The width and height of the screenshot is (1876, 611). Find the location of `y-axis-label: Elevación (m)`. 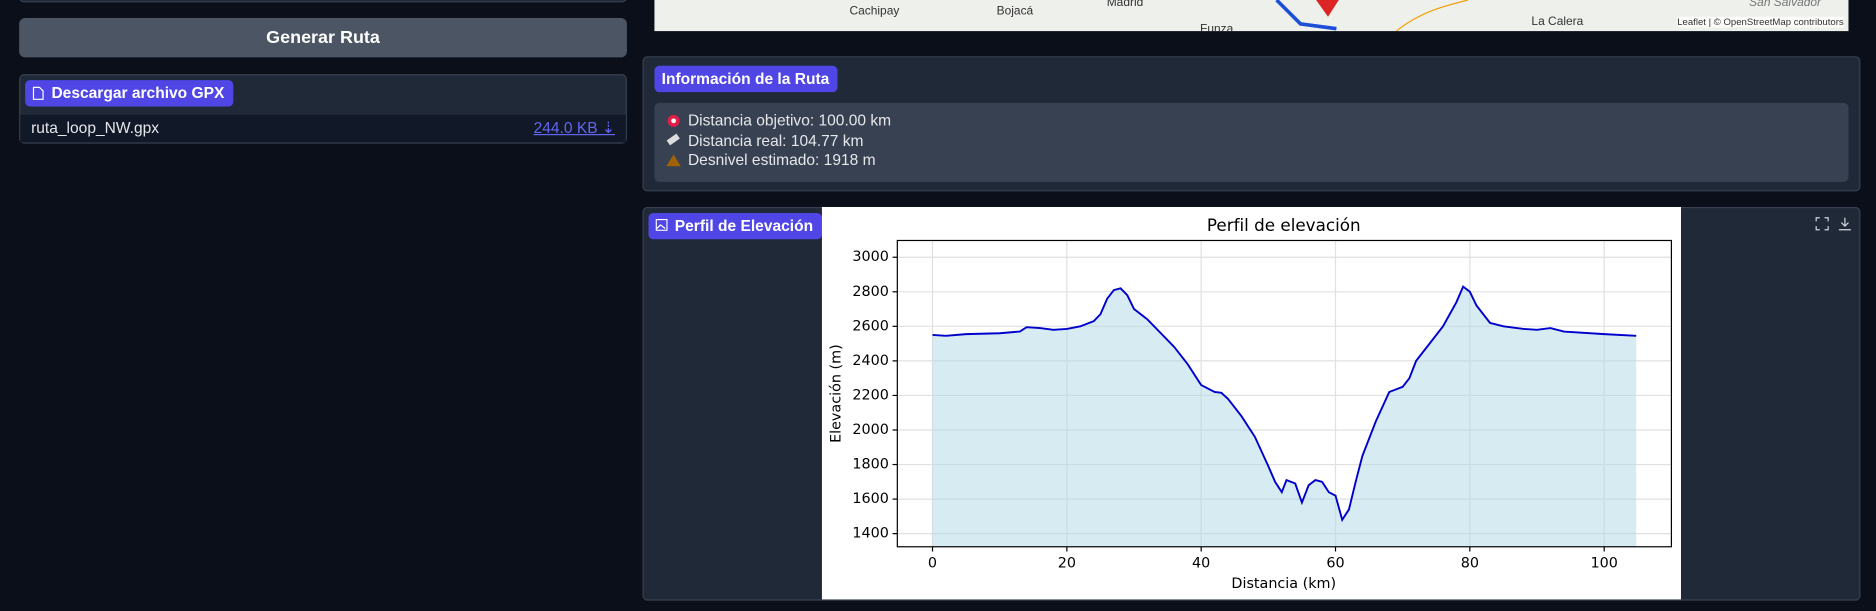

y-axis-label: Elevación (m) is located at coordinates (836, 393).